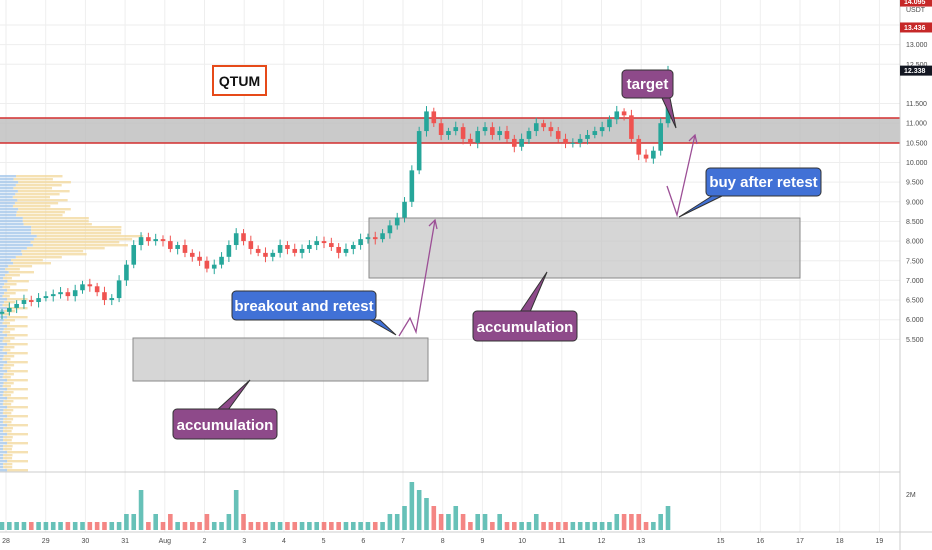  What do you see at coordinates (750, 192) in the screenshot?
I see `callout-buy-after-retest: buy after retest` at bounding box center [750, 192].